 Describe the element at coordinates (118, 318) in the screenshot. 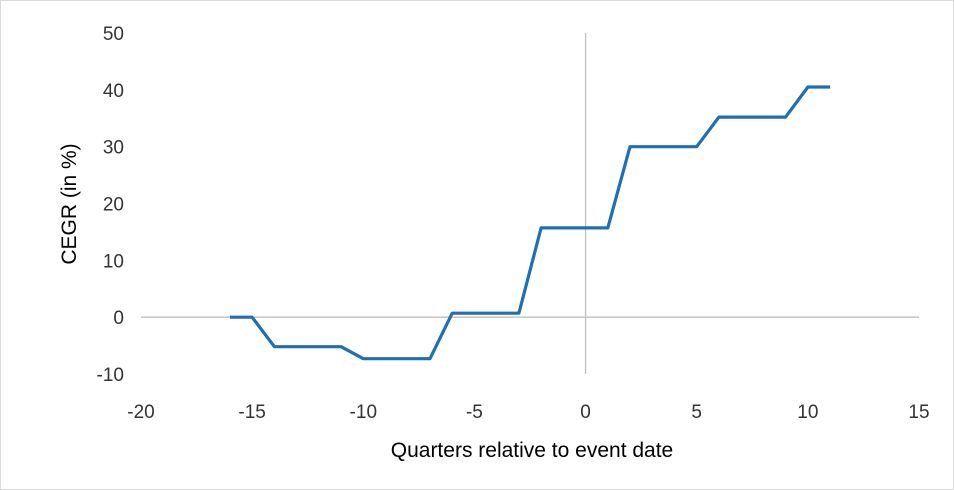

I see `y-tick-label: 0` at that location.